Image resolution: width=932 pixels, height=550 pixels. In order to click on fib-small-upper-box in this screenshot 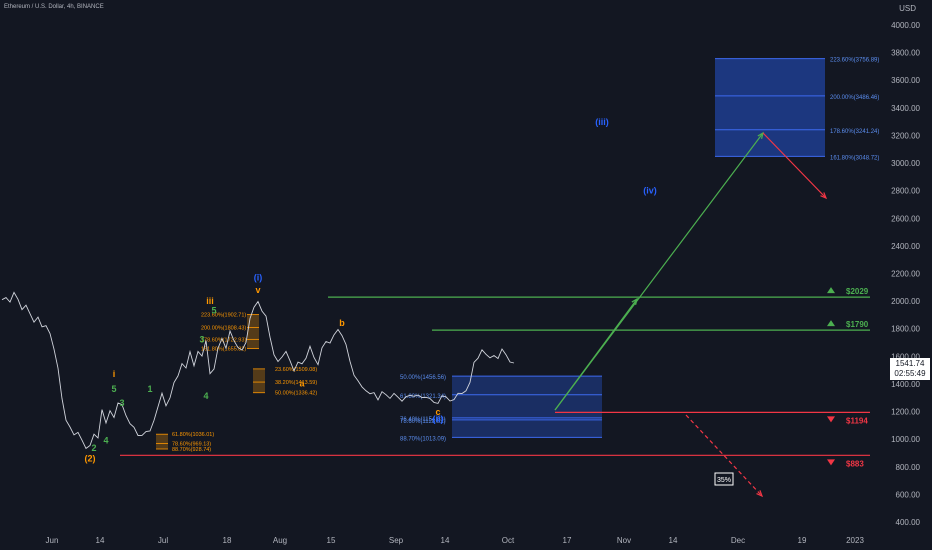, I will do `click(253, 331)`.